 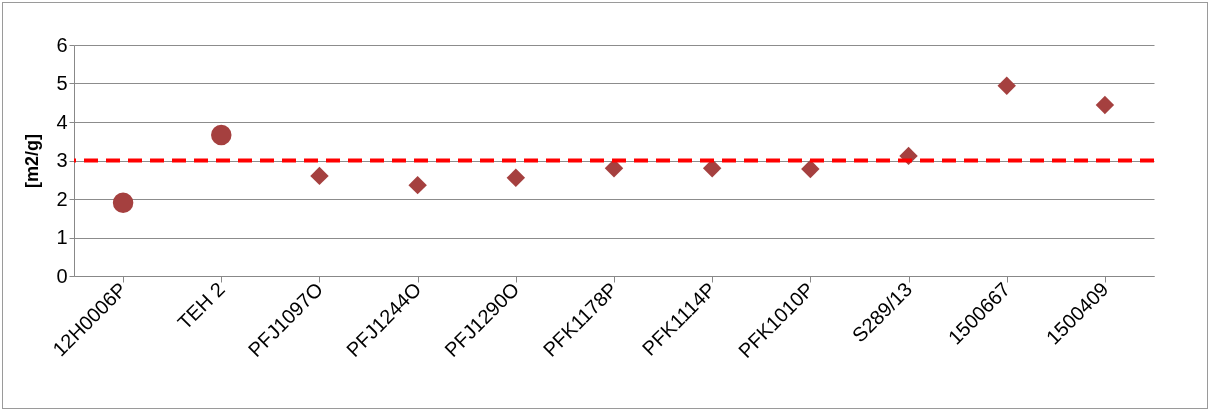 What do you see at coordinates (62, 44) in the screenshot?
I see `y-tick-label: 6` at bounding box center [62, 44].